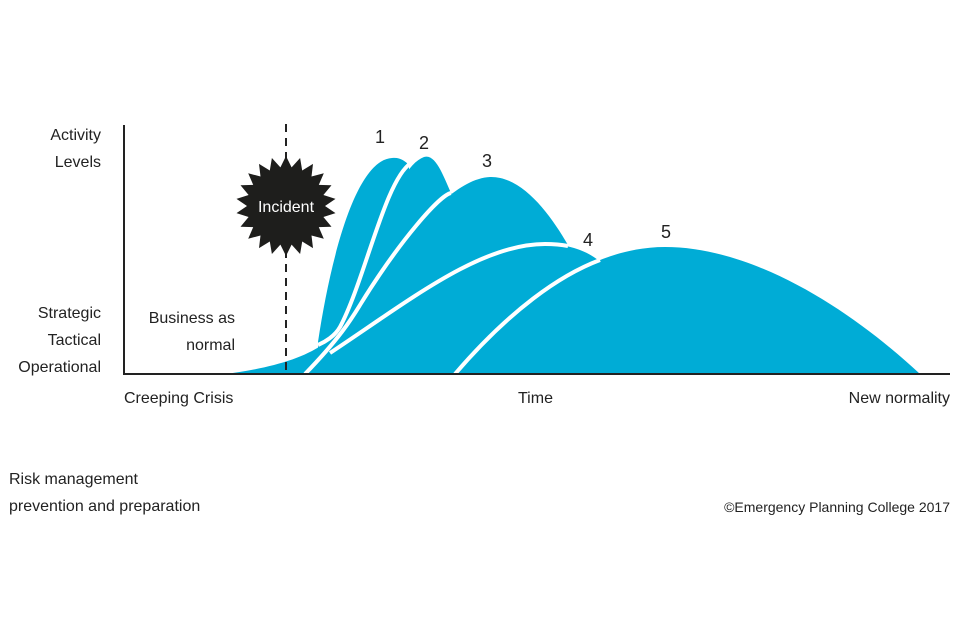 The width and height of the screenshot is (960, 640). I want to click on x-axis-end-label: New normality, so click(899, 398).